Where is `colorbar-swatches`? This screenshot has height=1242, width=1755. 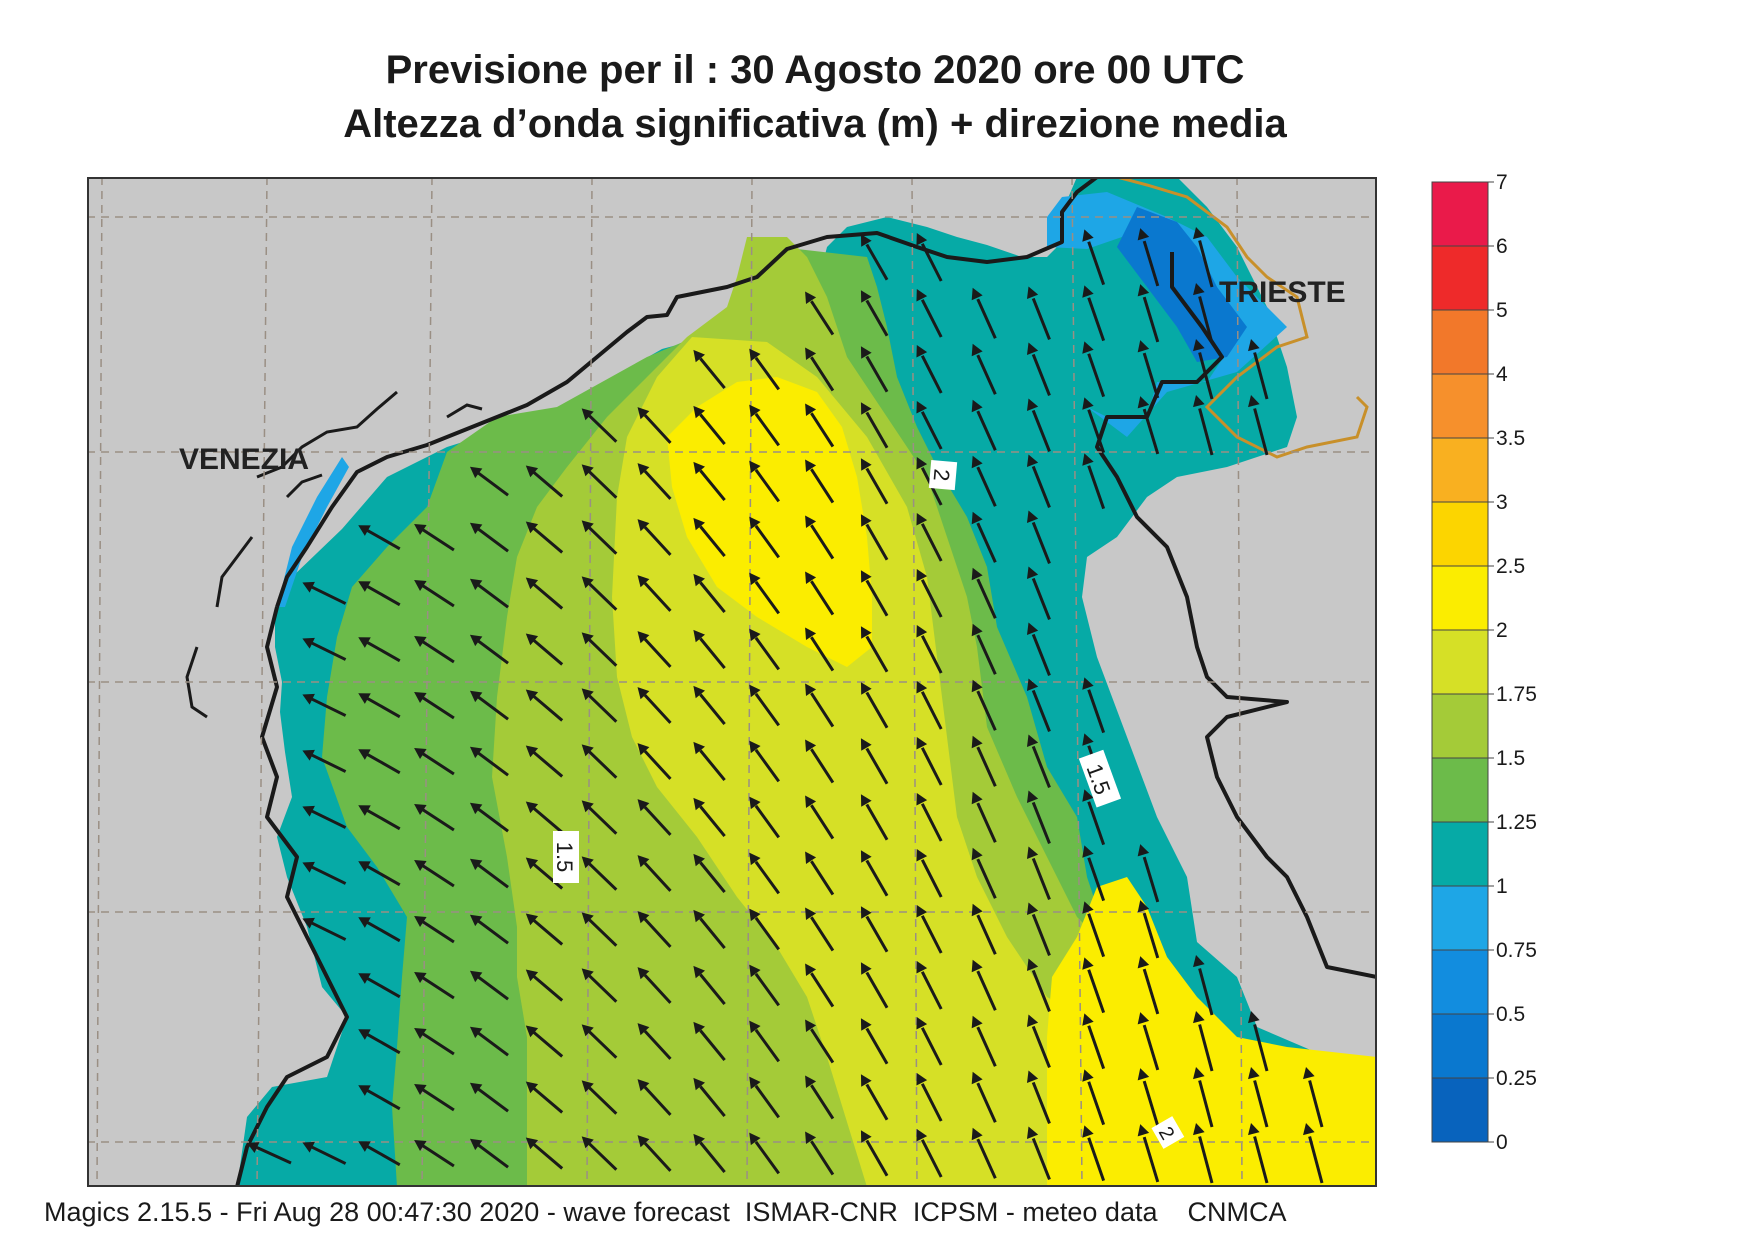 colorbar-swatches is located at coordinates (1460, 662).